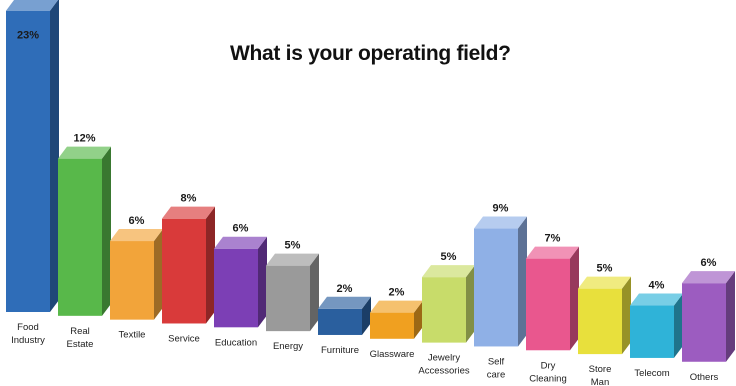  I want to click on bar-real-estate, so click(84, 231).